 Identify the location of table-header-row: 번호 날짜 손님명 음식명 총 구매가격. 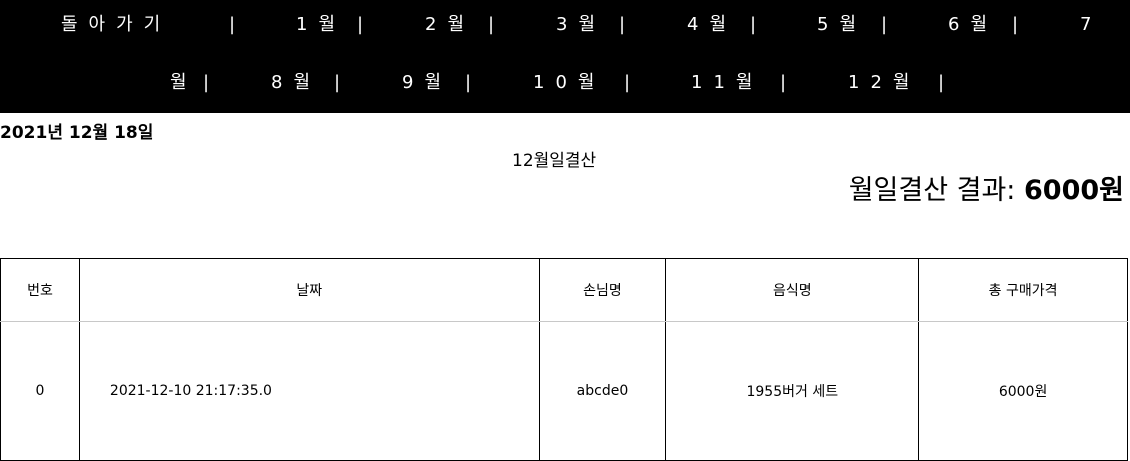
(564, 290).